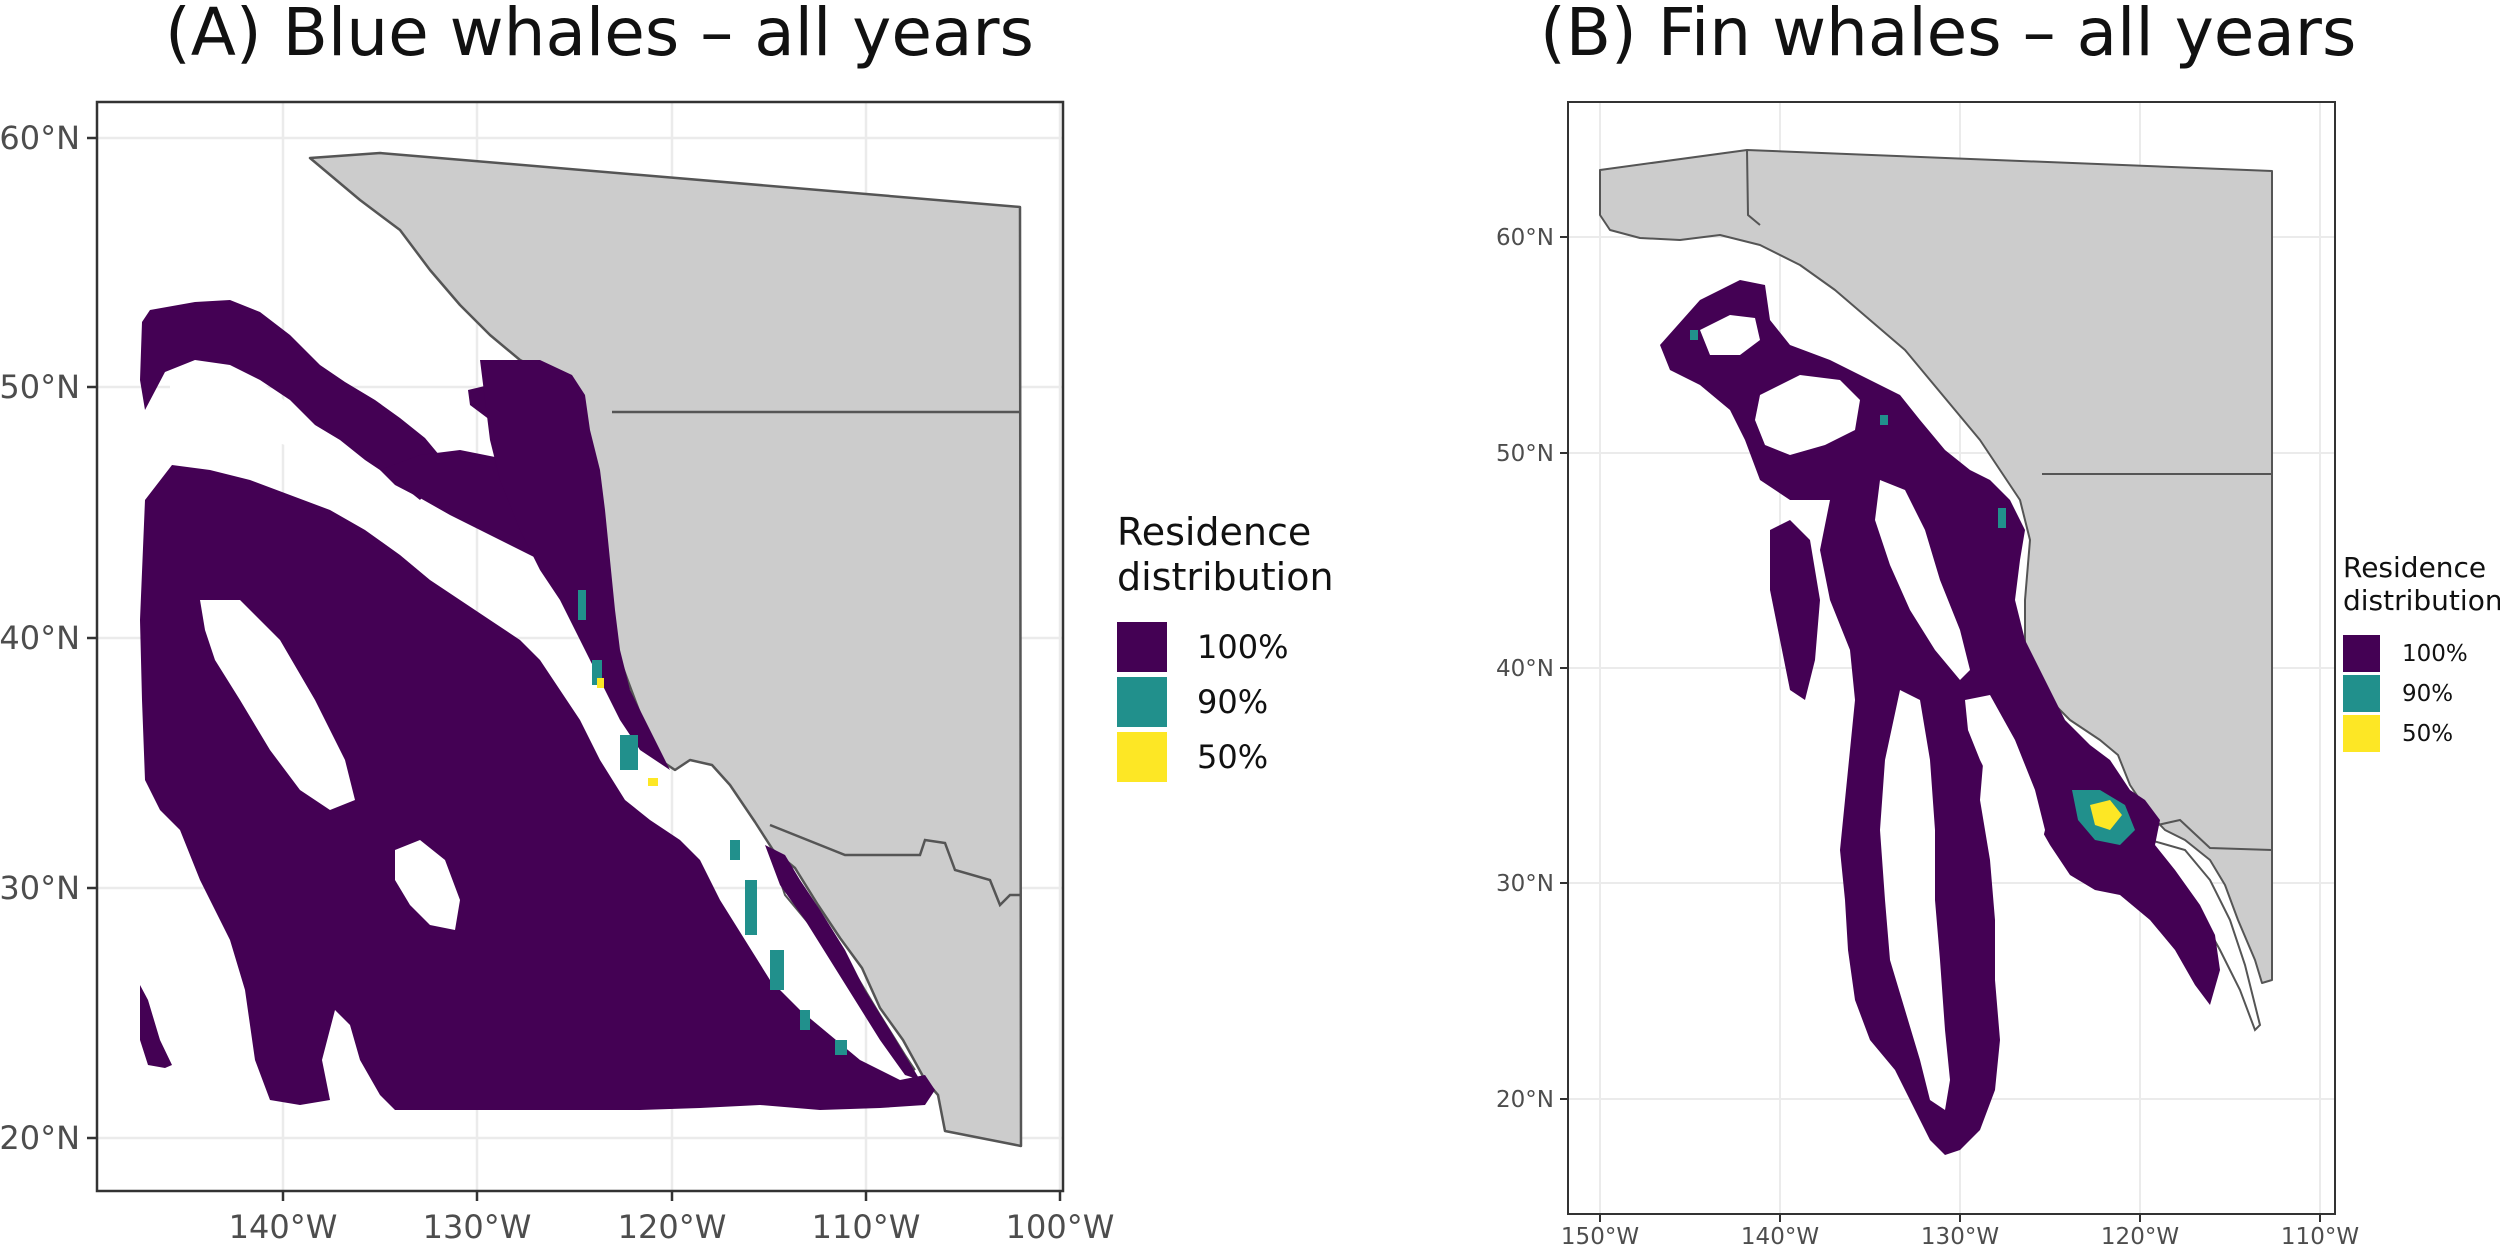  What do you see at coordinates (1525, 884) in the screenshot?
I see `panel-b-ytick-label: 30°N` at bounding box center [1525, 884].